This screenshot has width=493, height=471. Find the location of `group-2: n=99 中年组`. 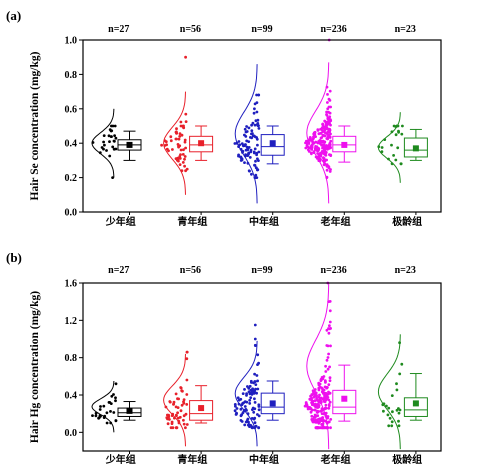

group-2: n=99 中年组 is located at coordinates (259, 365).